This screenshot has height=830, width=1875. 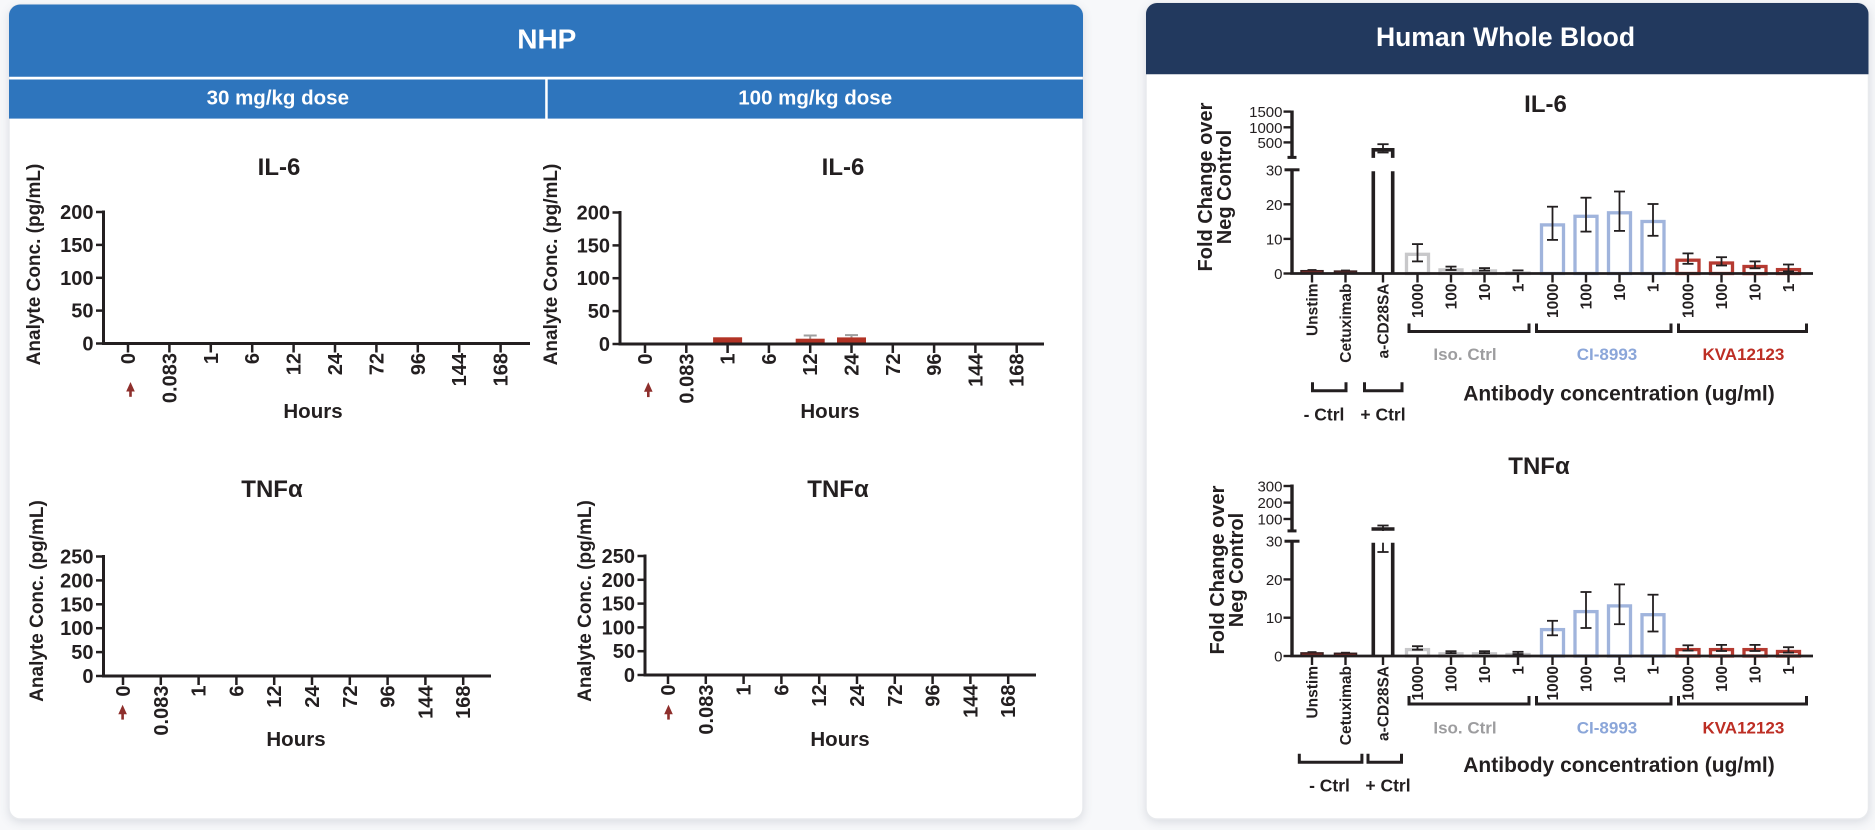 What do you see at coordinates (278, 98) in the screenshot?
I see `svg-text: 30 mg/kg dose` at bounding box center [278, 98].